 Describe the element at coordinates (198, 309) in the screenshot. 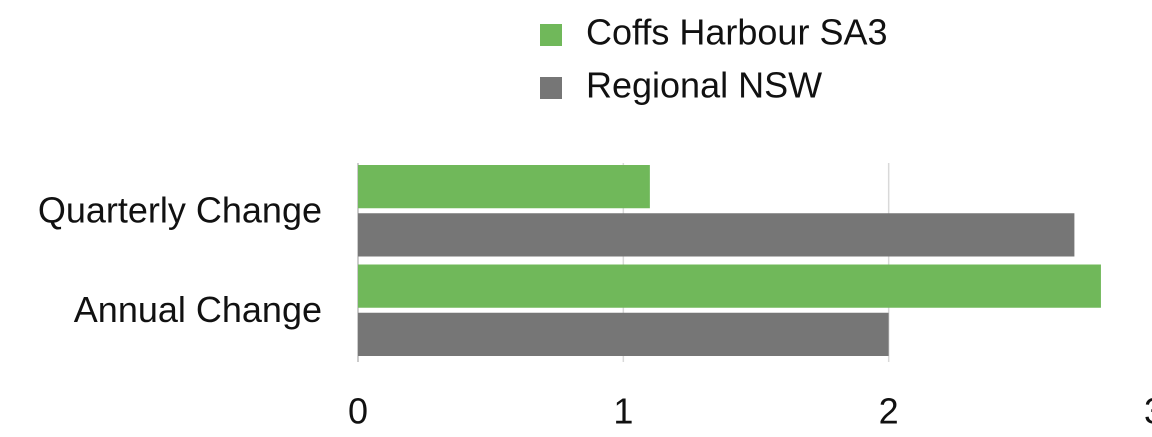

I see `y-tick-label: Annual Change` at that location.